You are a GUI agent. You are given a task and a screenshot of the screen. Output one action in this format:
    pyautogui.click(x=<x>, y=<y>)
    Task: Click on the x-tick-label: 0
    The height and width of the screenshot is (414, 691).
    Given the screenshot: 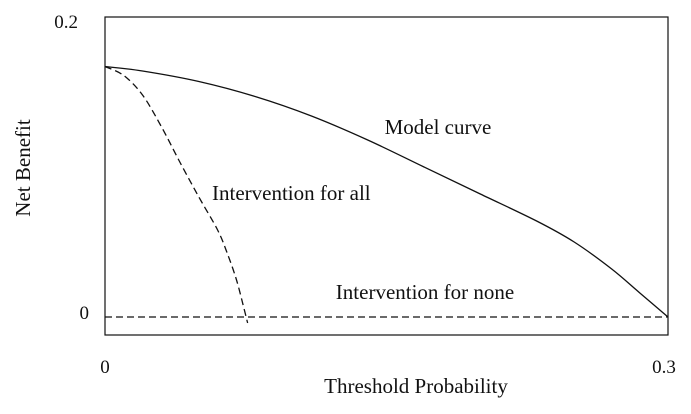 What is the action you would take?
    pyautogui.click(x=105, y=367)
    